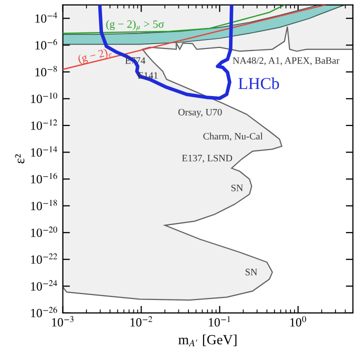  What do you see at coordinates (44, 231) in the screenshot?
I see `y-tick-label: 10$^{−20}$` at bounding box center [44, 231].